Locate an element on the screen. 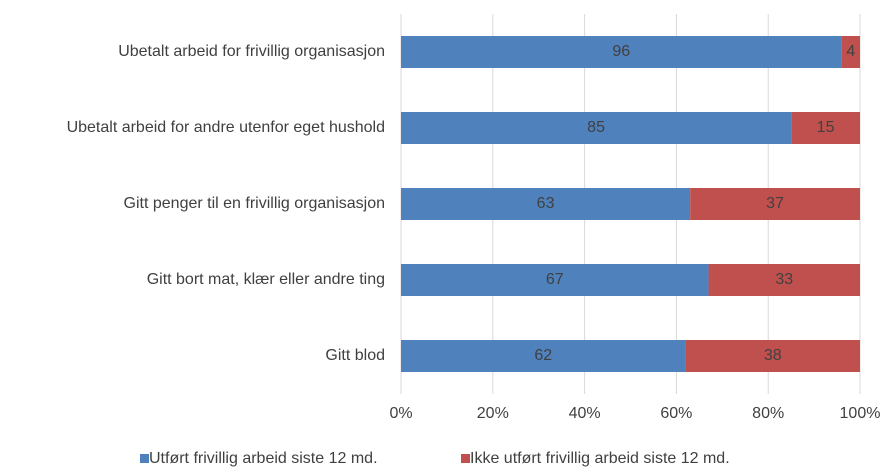  data-label: 38 is located at coordinates (773, 355).